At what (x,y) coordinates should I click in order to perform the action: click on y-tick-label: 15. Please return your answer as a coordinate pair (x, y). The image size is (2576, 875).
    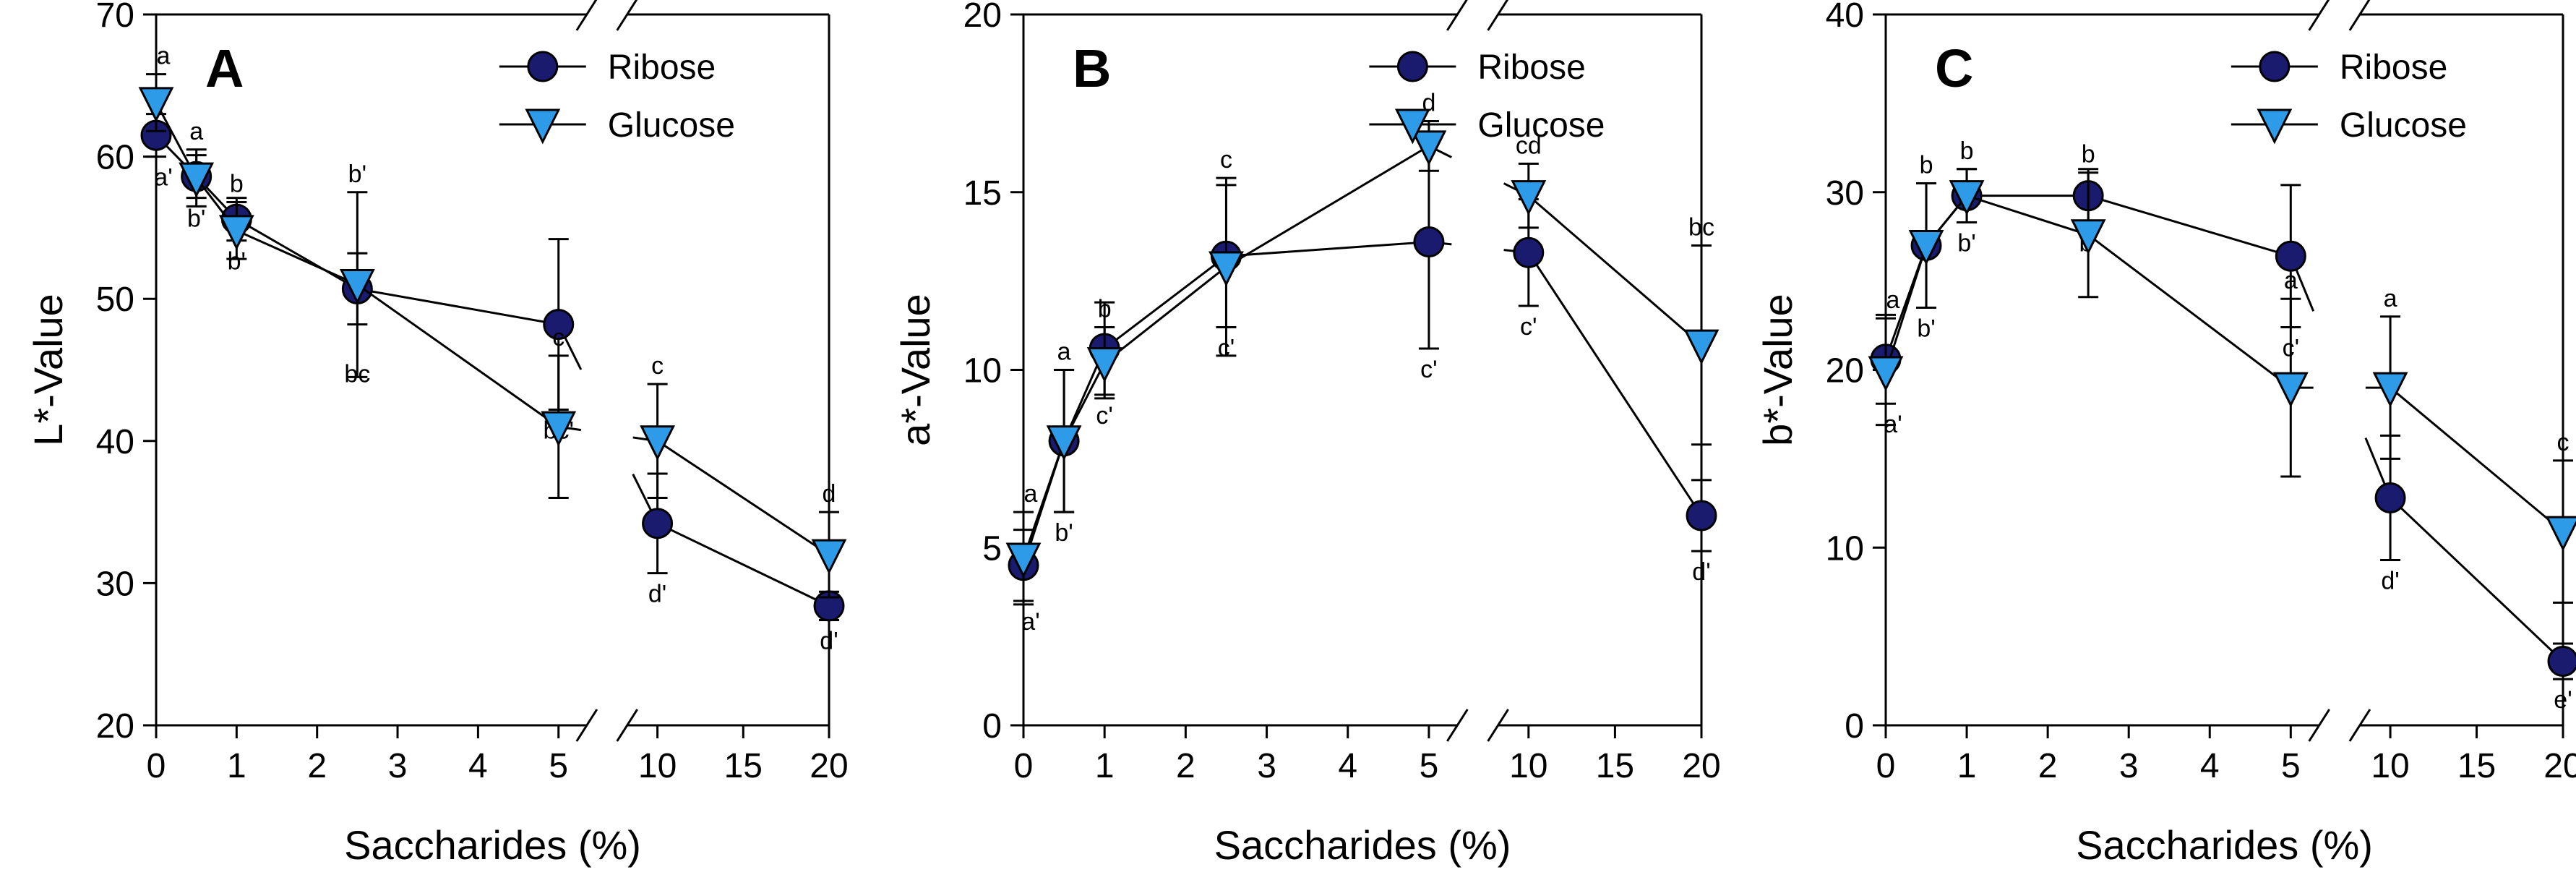
    Looking at the image, I should click on (983, 193).